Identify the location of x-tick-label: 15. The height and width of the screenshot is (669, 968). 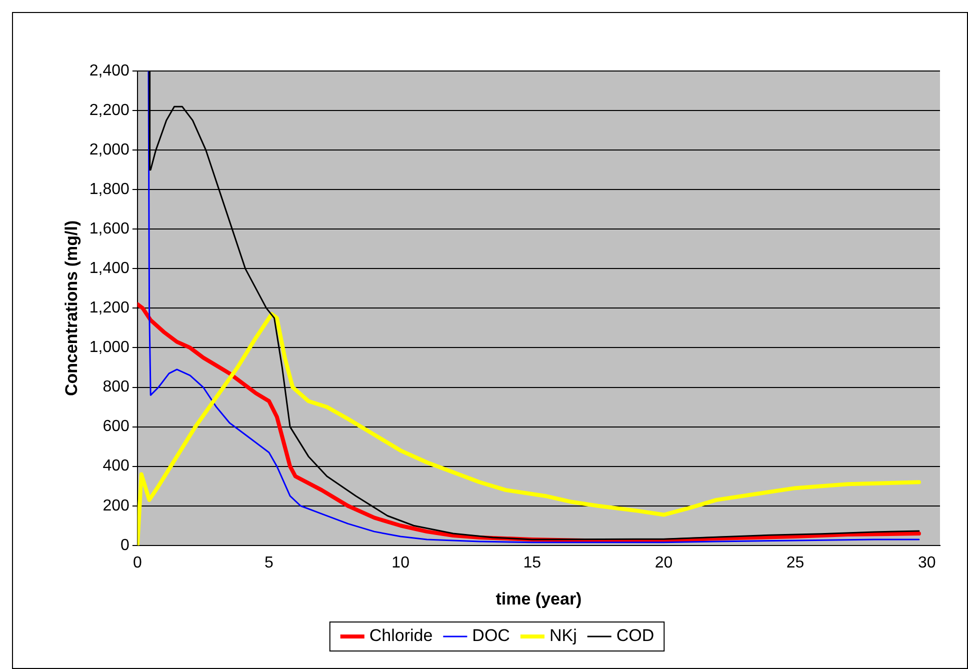
(532, 563).